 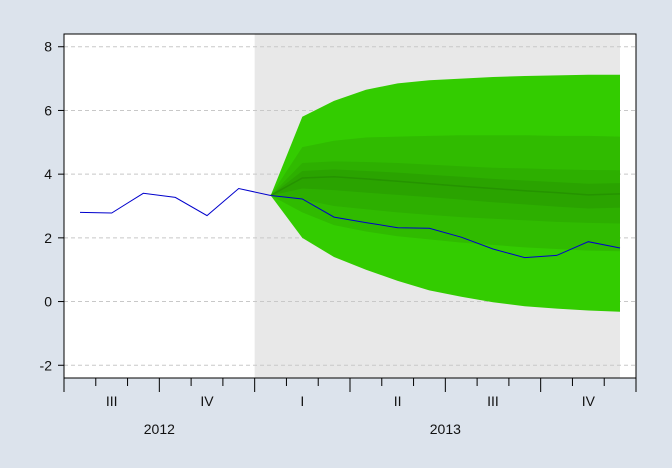 I want to click on series-lines, so click(x=350, y=223).